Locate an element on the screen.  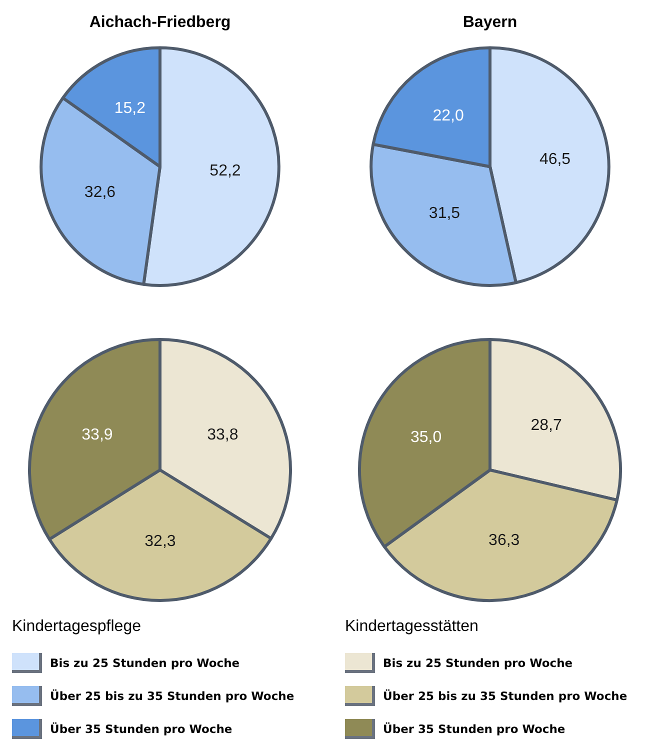
data-label: 15,2 is located at coordinates (130, 108).